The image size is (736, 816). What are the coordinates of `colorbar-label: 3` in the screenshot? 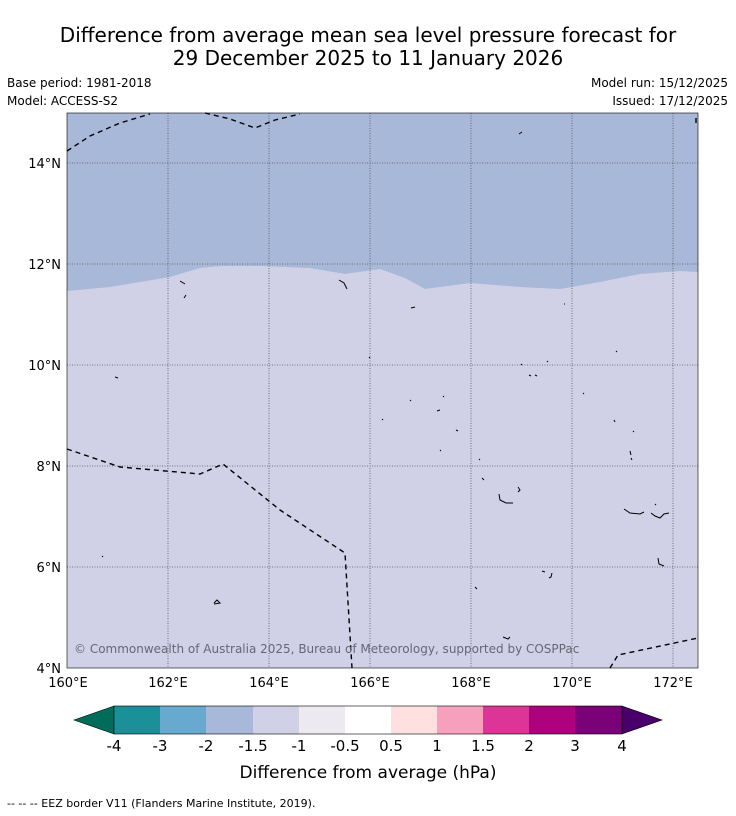 It's located at (575, 746).